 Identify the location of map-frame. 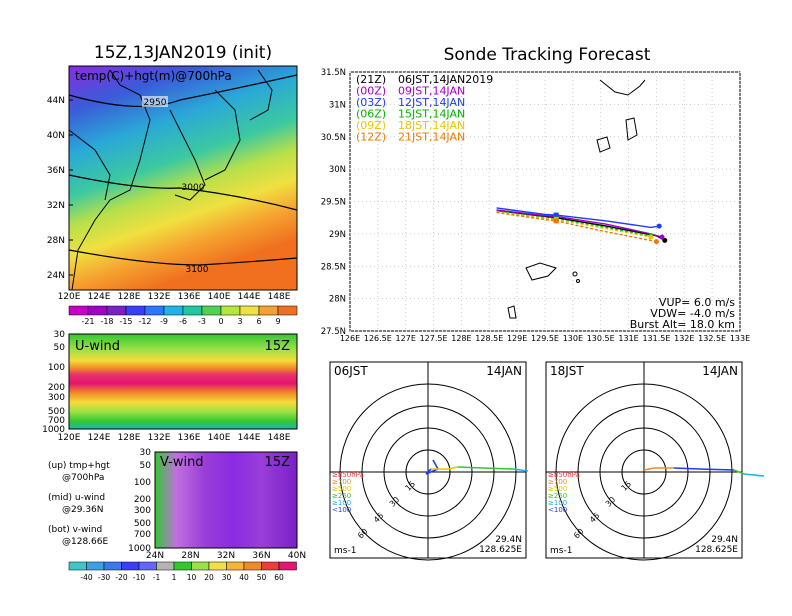
(183, 178).